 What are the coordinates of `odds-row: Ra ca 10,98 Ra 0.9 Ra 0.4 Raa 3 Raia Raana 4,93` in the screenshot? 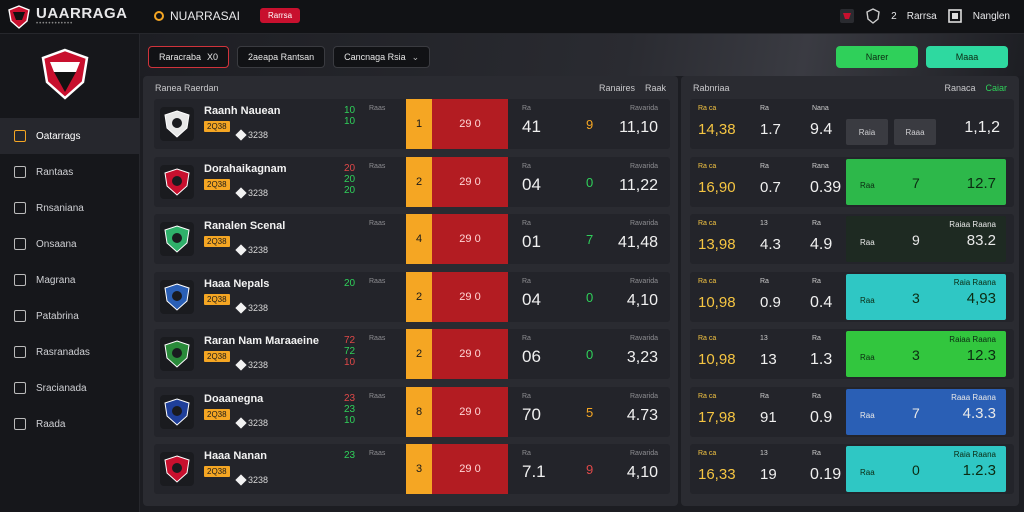 It's located at (852, 296).